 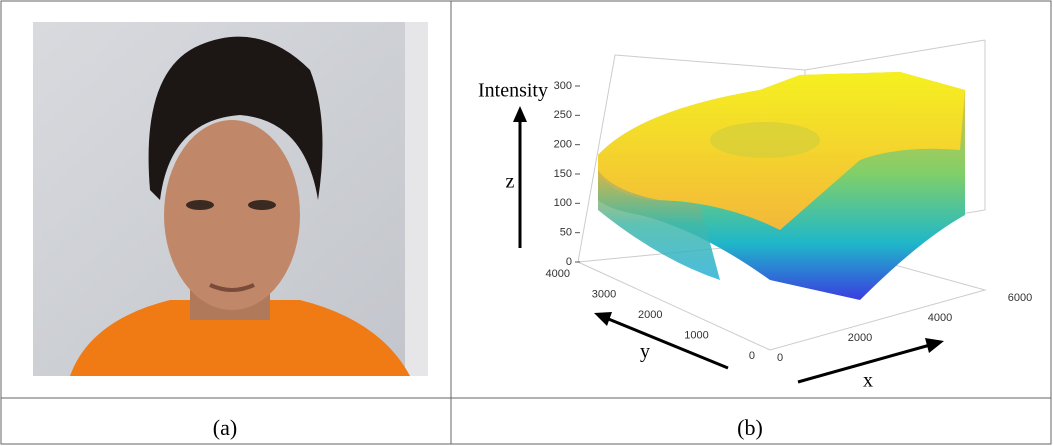 What do you see at coordinates (940, 318) in the screenshot?
I see `x-tick-label: 4000` at bounding box center [940, 318].